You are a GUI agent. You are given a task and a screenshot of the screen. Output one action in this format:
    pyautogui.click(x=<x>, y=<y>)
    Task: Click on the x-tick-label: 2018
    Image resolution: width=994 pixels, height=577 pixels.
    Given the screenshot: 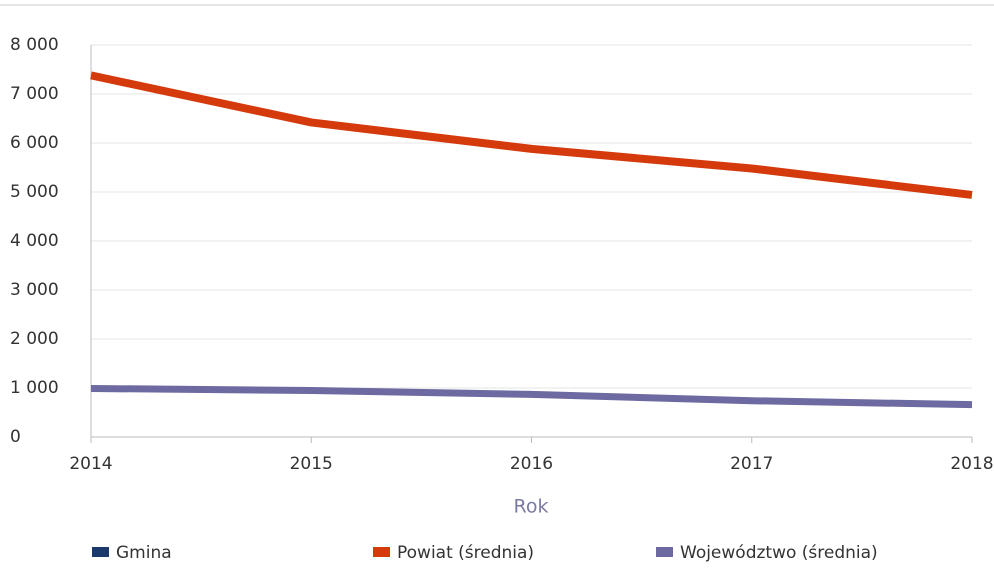 What is the action you would take?
    pyautogui.click(x=971, y=464)
    